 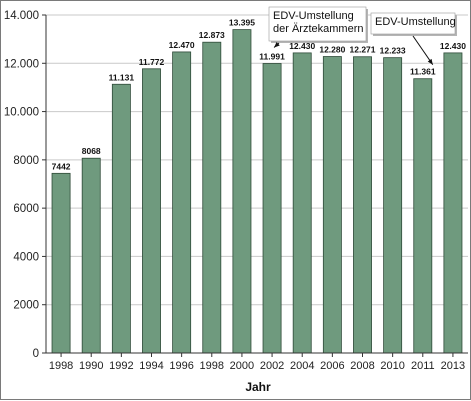 I want to click on data-label: 13.395, so click(x=242, y=23).